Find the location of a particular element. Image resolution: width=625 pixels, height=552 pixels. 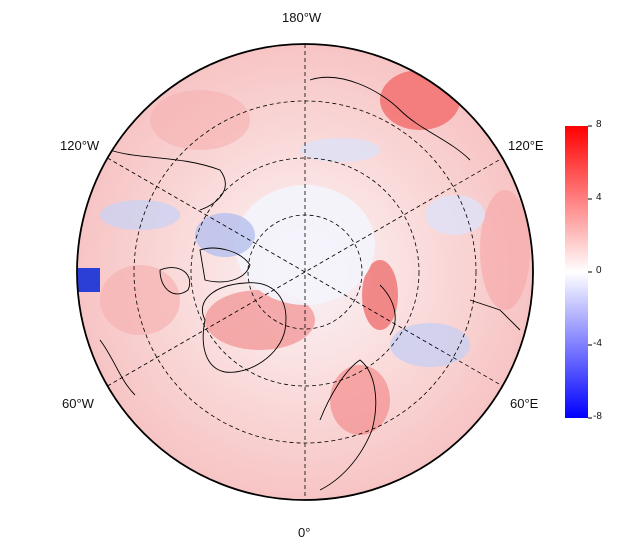

colorbar-tick-label: -4 is located at coordinates (597, 343).